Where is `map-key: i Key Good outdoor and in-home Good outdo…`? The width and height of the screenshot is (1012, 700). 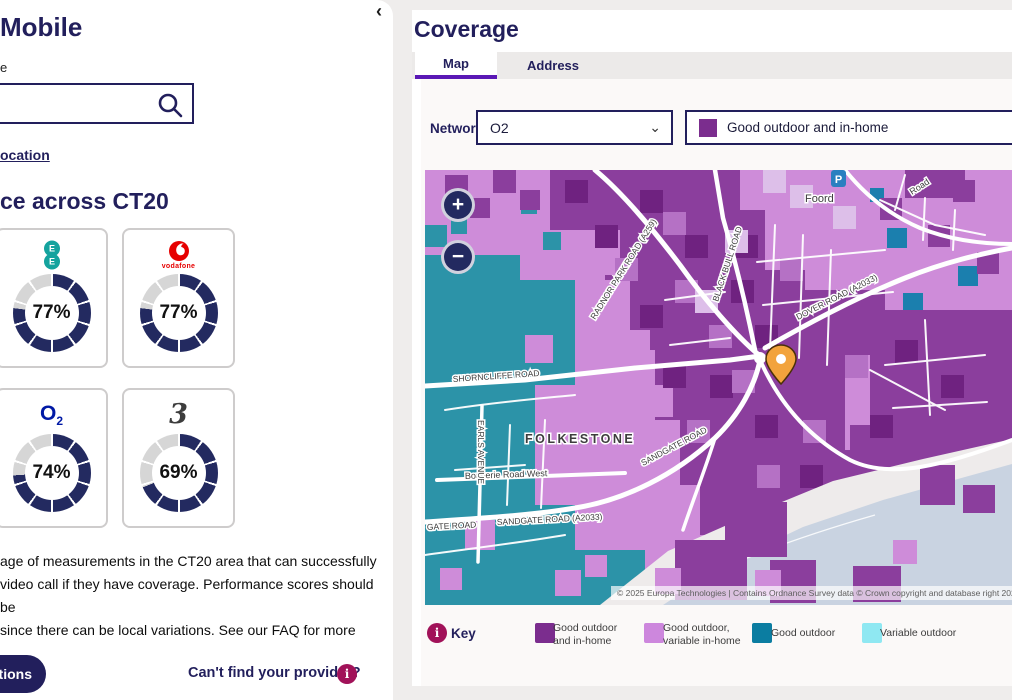 map-key: i Key Good outdoor and in-home Good outdo… is located at coordinates (712, 642).